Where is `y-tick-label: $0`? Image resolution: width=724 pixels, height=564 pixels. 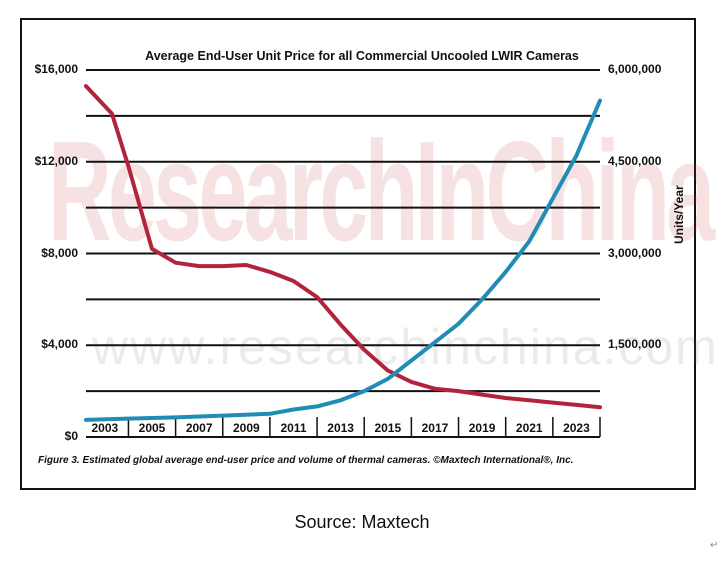 y-tick-label: $0 is located at coordinates (71, 436).